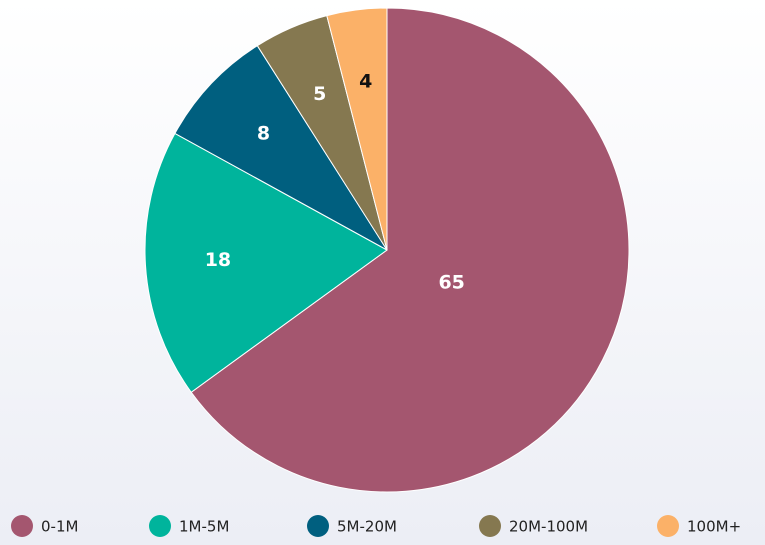 The image size is (765, 545). What do you see at coordinates (59, 527) in the screenshot?
I see `legend-label: 0-1M` at bounding box center [59, 527].